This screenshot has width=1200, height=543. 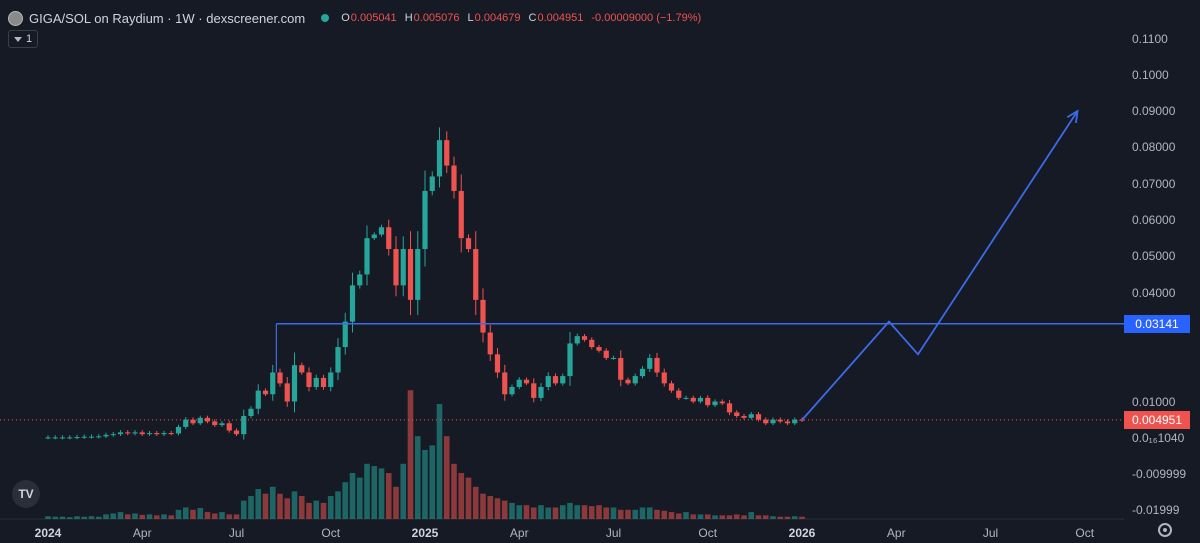 What do you see at coordinates (1157, 419) in the screenshot?
I see `last-price-tag: 0.004951` at bounding box center [1157, 419].